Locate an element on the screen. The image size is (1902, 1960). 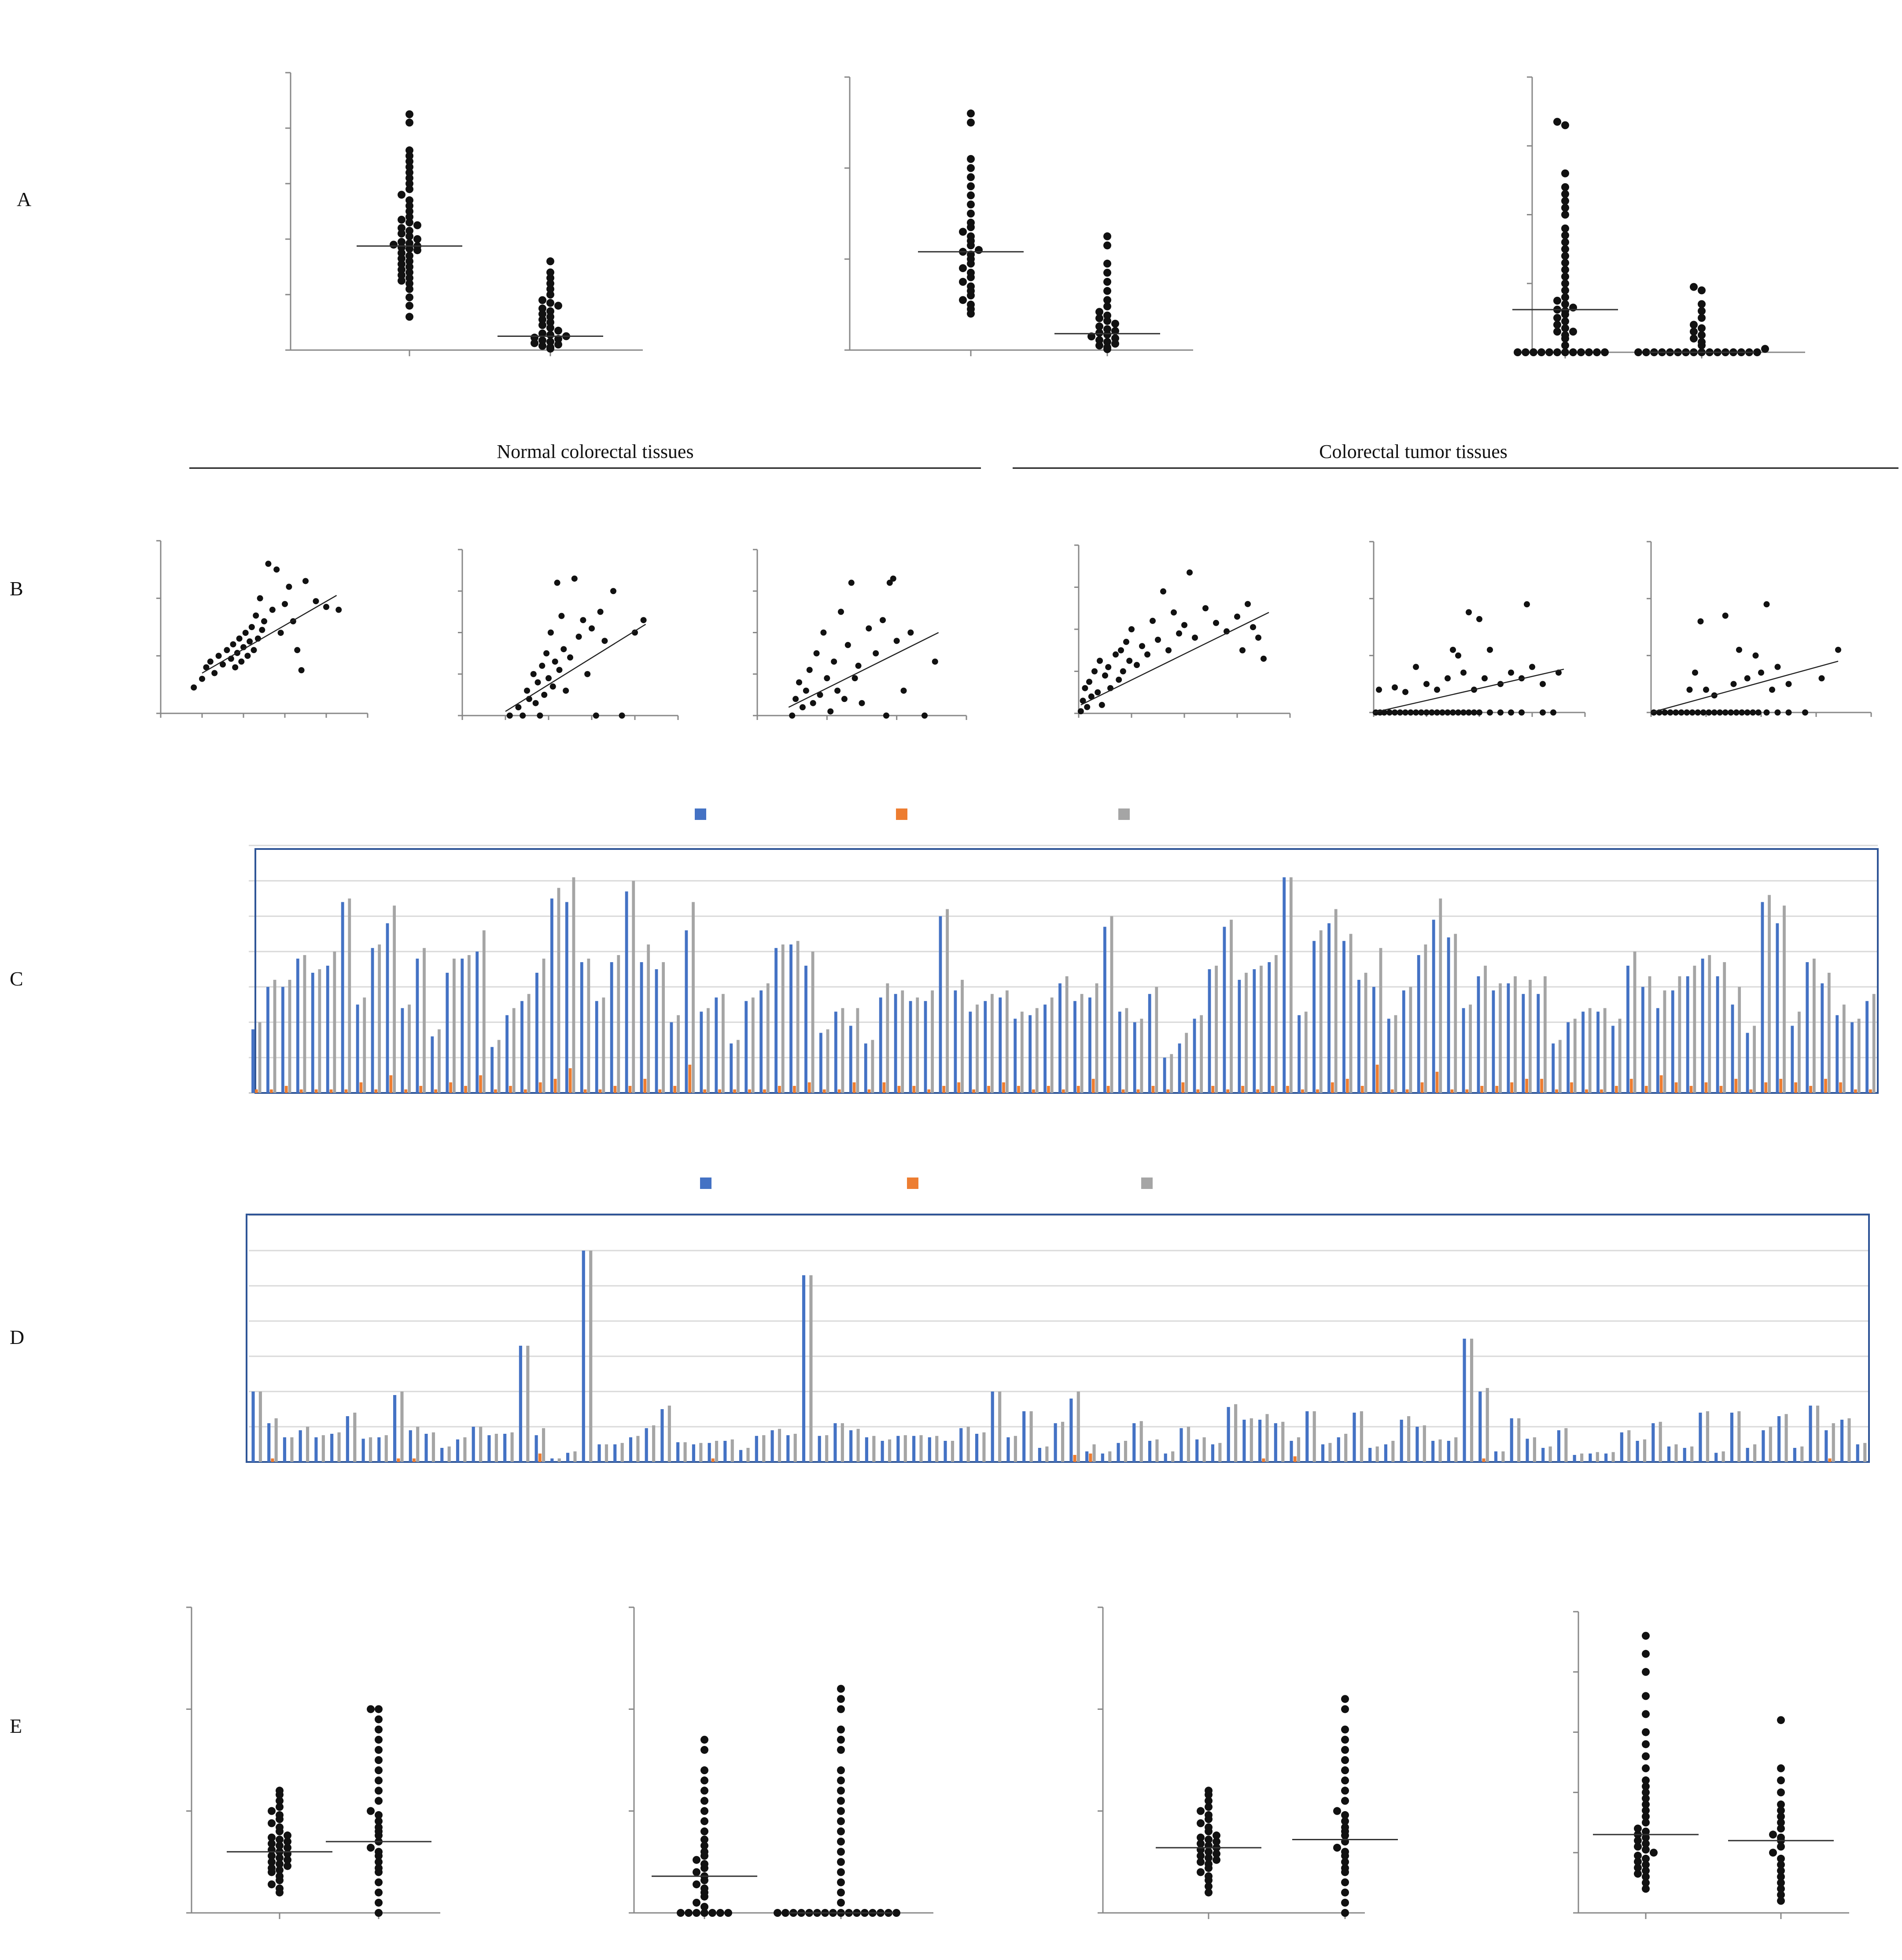
panel-C-bar-chart is located at coordinates (1064, 951).